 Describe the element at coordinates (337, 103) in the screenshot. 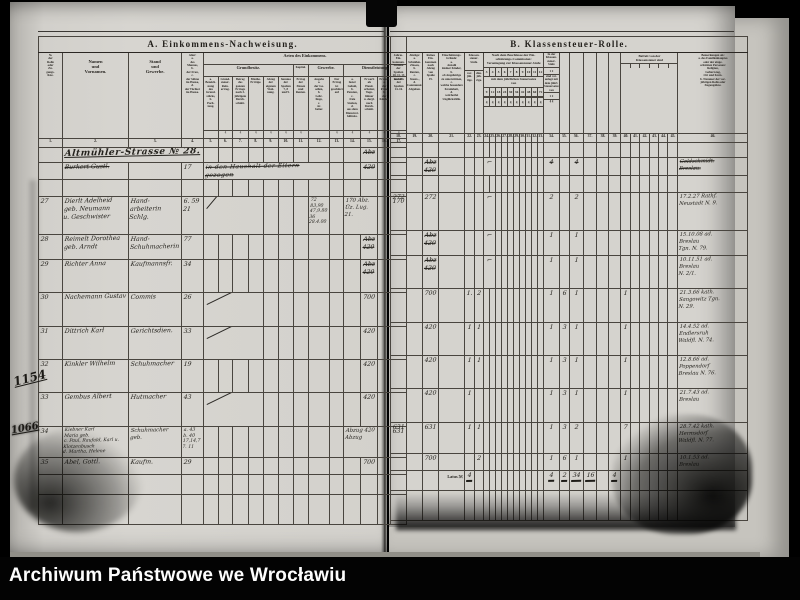

I see `sub-header: Der Ertrag ist geschätzt auf` at that location.